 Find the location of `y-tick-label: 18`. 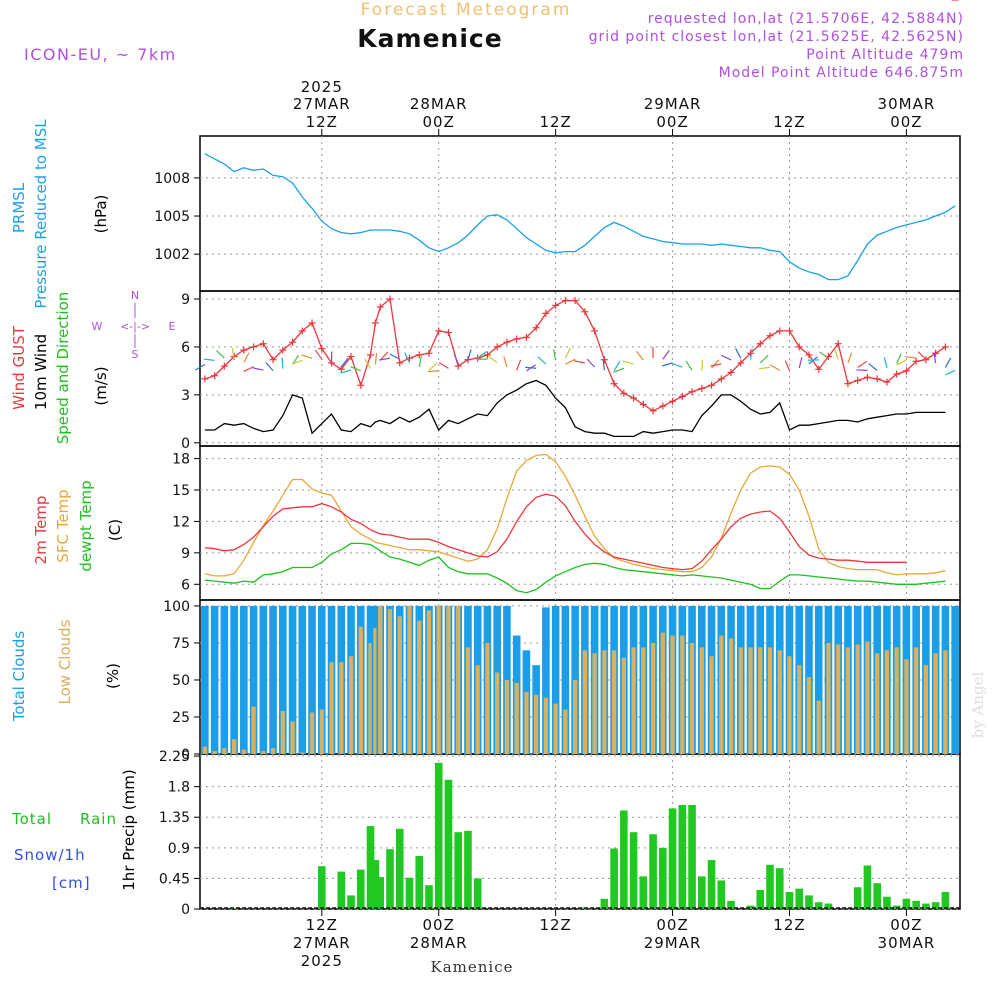

y-tick-label: 18 is located at coordinates (181, 460).